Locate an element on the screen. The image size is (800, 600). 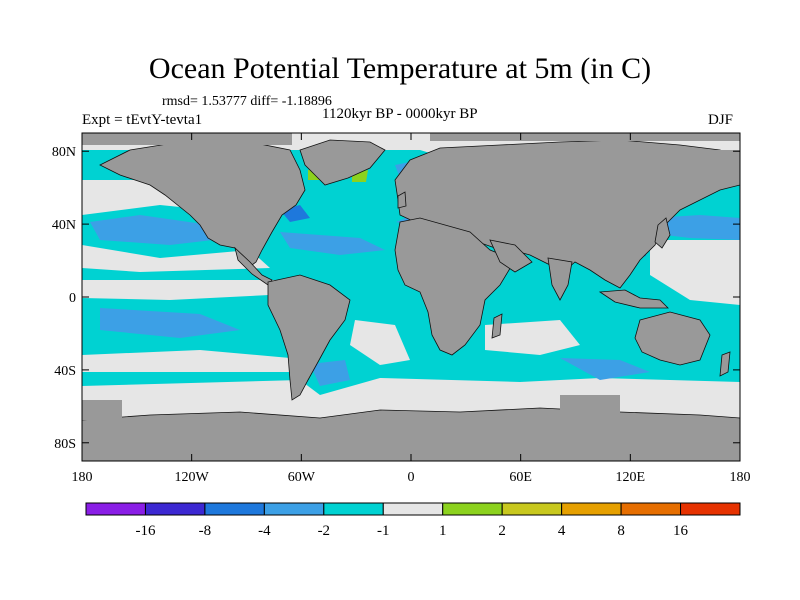
colorbar-label: -4 is located at coordinates (264, 531).